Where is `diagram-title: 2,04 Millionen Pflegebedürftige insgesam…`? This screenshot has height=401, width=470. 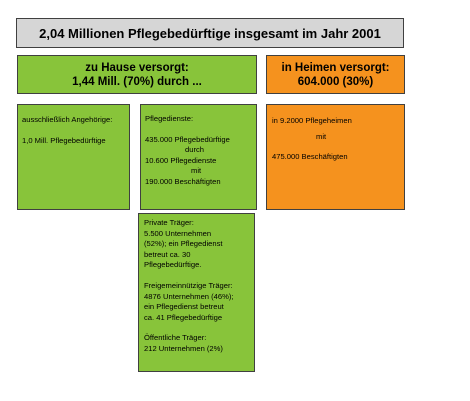
diagram-title: 2,04 Millionen Pflegebedürftige insgesam… is located at coordinates (210, 33).